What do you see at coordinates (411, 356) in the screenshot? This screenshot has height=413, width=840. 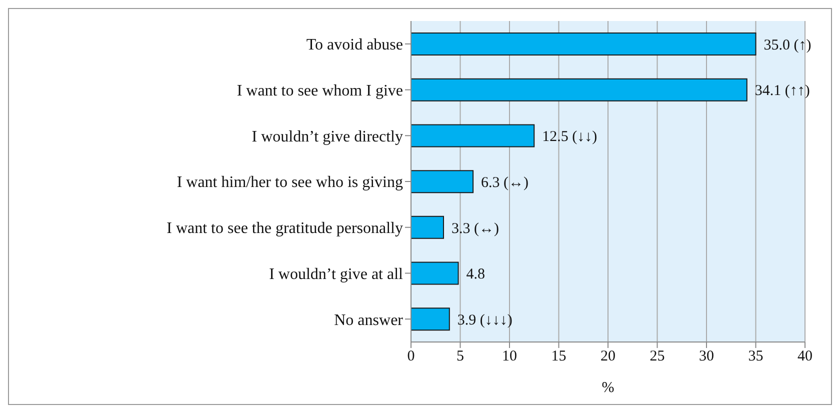 I see `x-tick-label: 0` at bounding box center [411, 356].